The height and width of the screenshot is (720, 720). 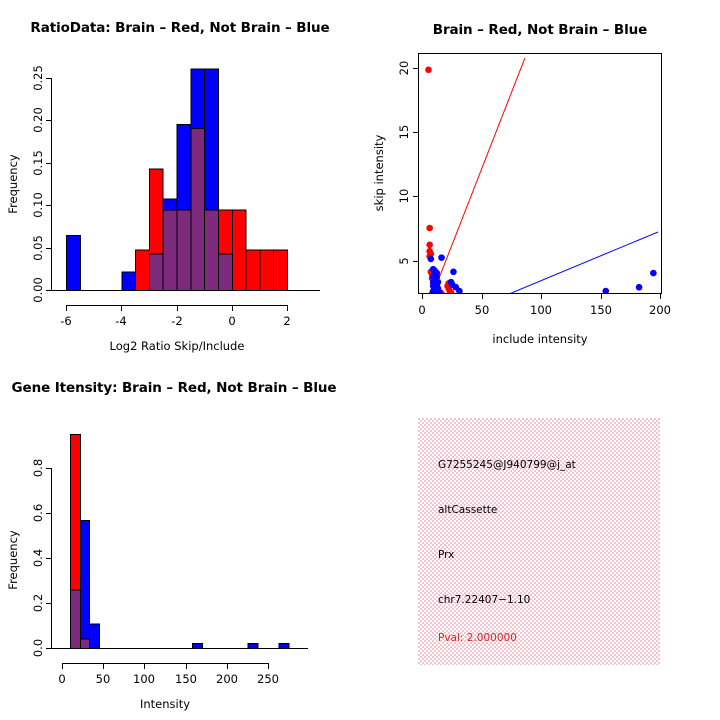 I want to click on ratio-x-tick-label-3: 0, so click(x=231, y=321).